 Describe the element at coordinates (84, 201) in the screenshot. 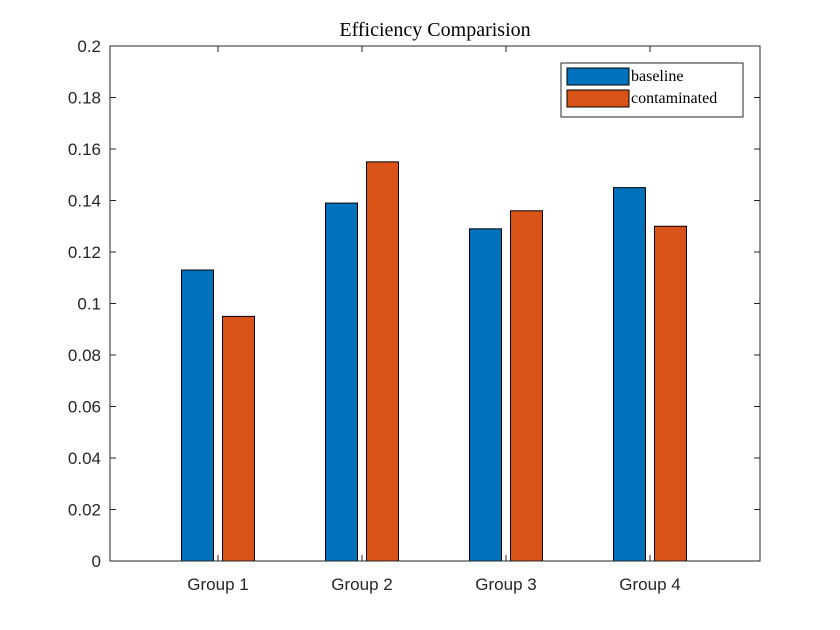

I see `y-tick-label: 0.14` at that location.